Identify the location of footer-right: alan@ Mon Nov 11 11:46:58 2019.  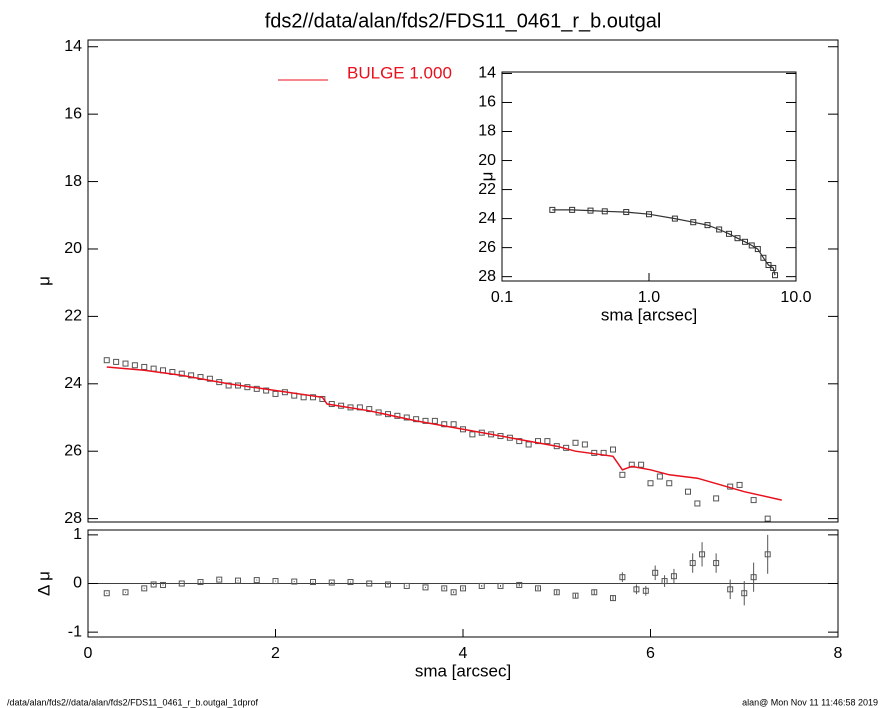
(810, 702).